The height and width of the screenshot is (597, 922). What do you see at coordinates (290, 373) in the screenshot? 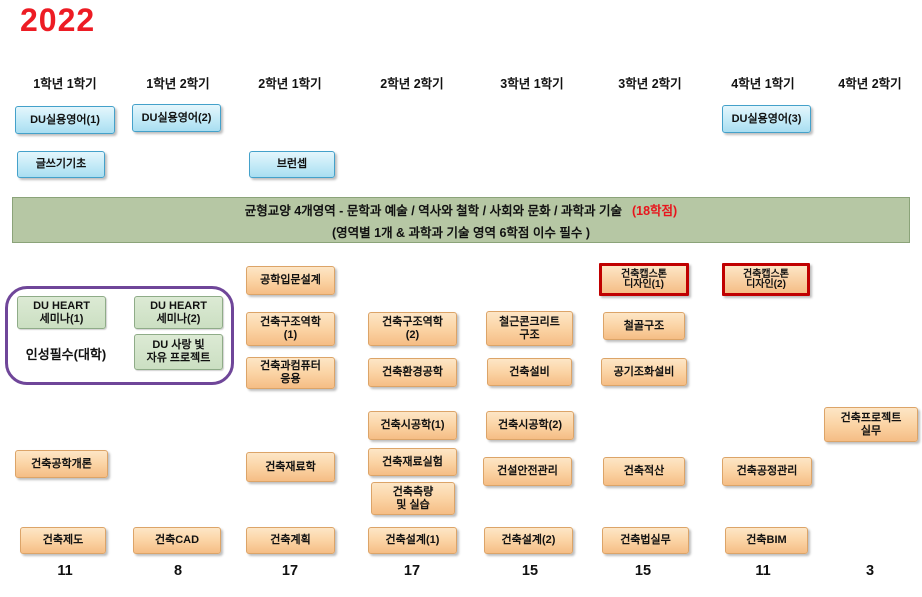
I see `course-computer-applications: 건축과컴퓨터 응용` at bounding box center [290, 373].